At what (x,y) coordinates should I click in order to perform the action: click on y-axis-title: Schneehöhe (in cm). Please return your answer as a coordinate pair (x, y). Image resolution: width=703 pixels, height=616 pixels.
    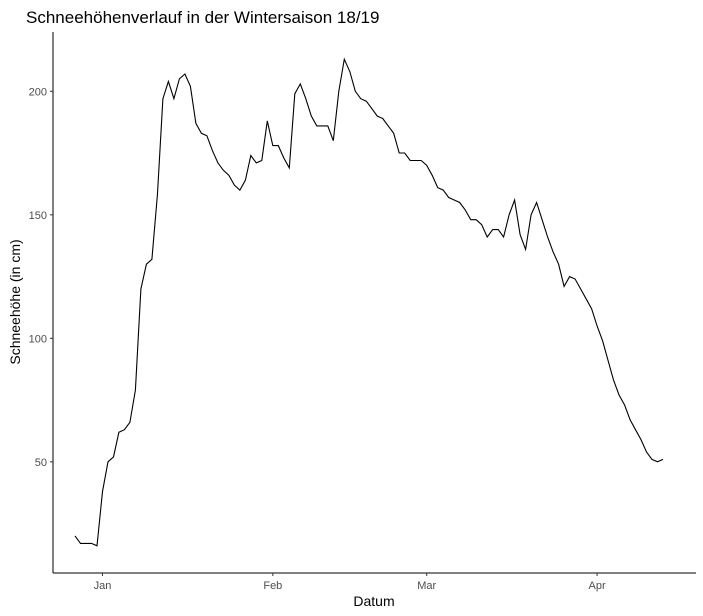
    Looking at the image, I should click on (15, 301).